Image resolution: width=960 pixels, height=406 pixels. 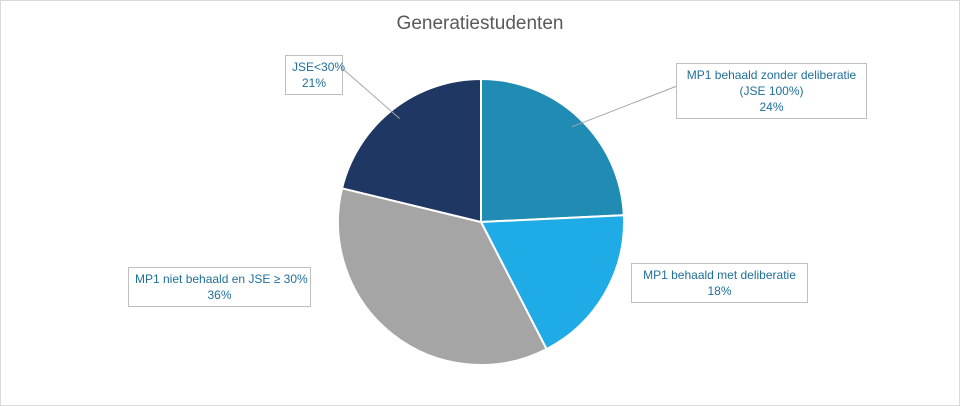 I want to click on pie-slice-mp1-zonder-deliberatie, so click(x=552, y=150).